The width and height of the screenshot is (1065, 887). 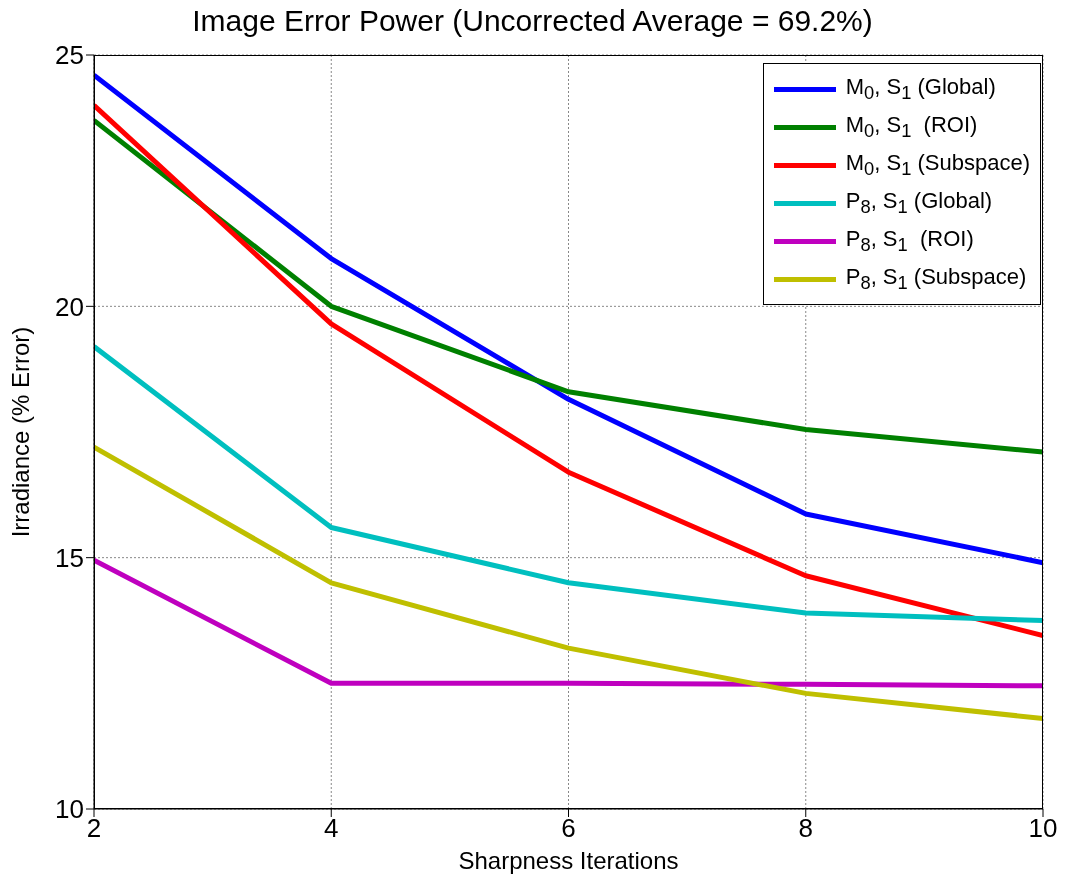 What do you see at coordinates (69, 809) in the screenshot?
I see `y-tick-label: 10` at bounding box center [69, 809].